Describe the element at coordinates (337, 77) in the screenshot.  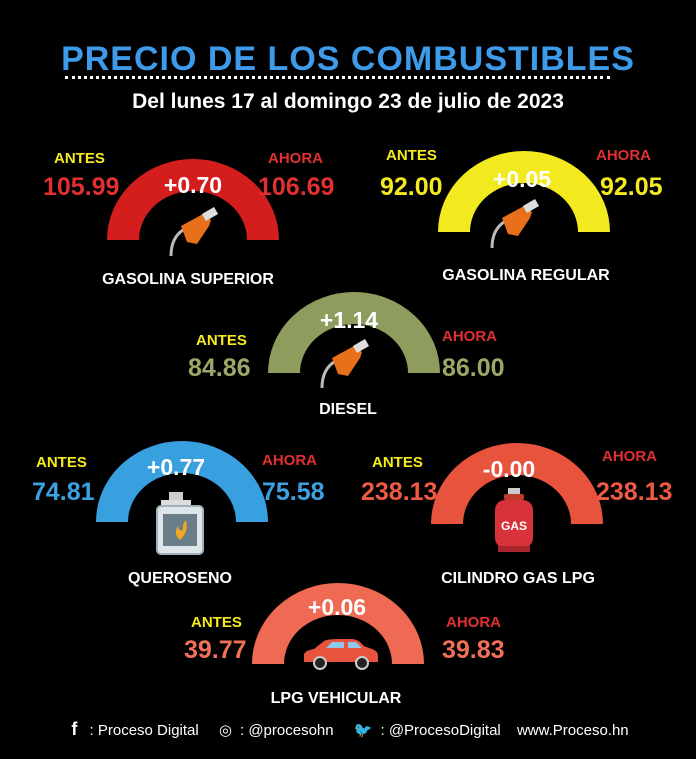
I see `title-dotted-underline` at that location.